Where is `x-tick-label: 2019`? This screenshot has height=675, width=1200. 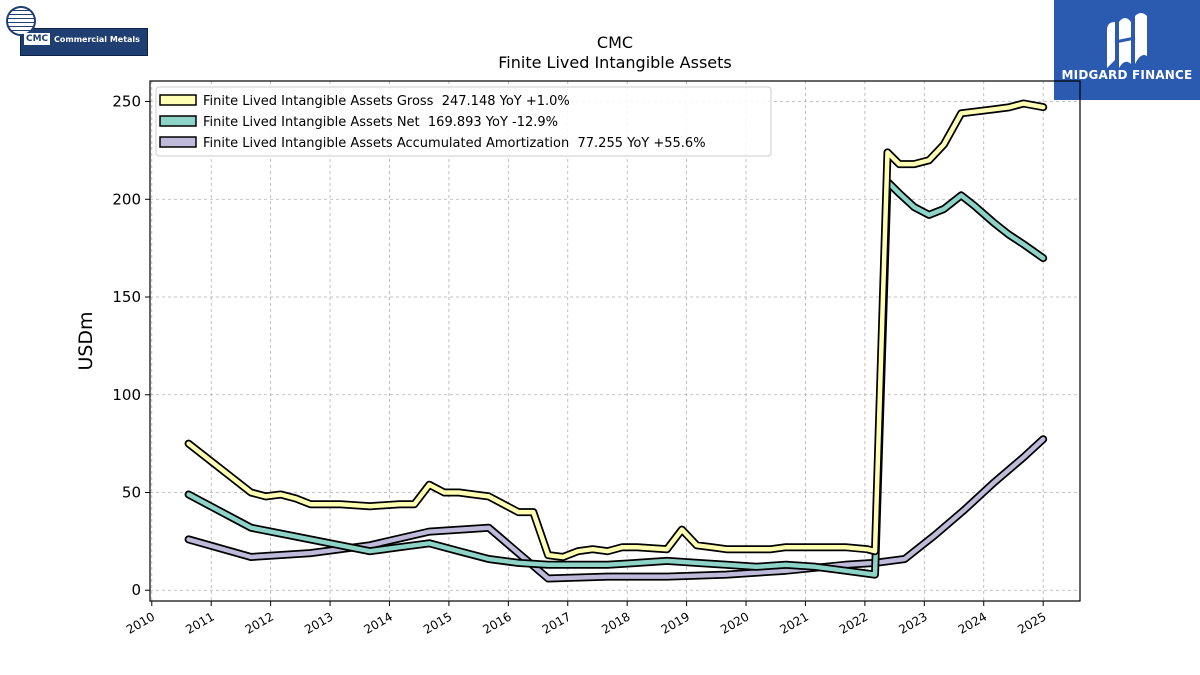
x-tick-label: 2019 is located at coordinates (675, 622).